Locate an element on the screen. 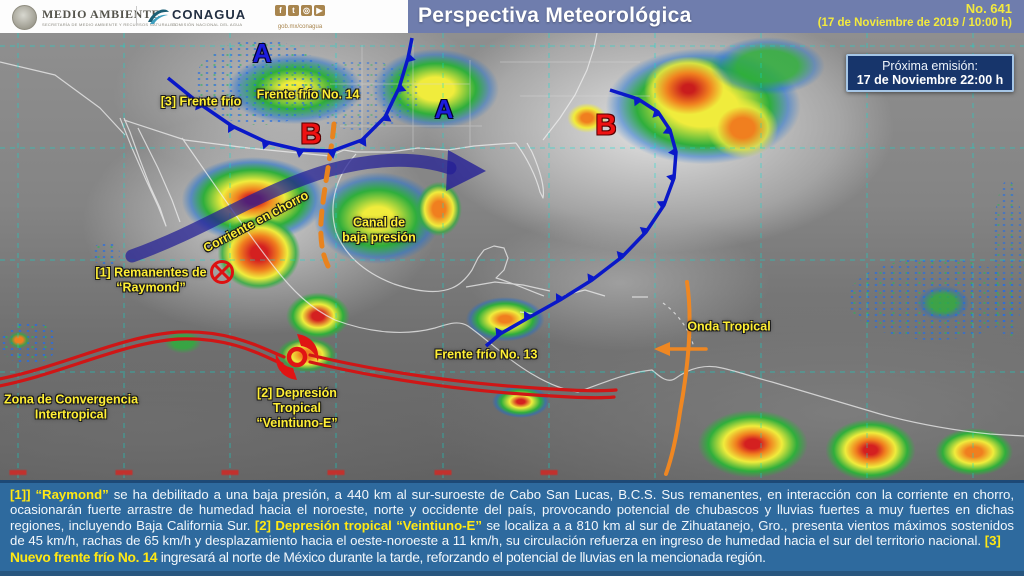 The height and width of the screenshot is (576, 1024). social-links: f t ◎ ▶ gob.mx/conagua is located at coordinates (300, 17).